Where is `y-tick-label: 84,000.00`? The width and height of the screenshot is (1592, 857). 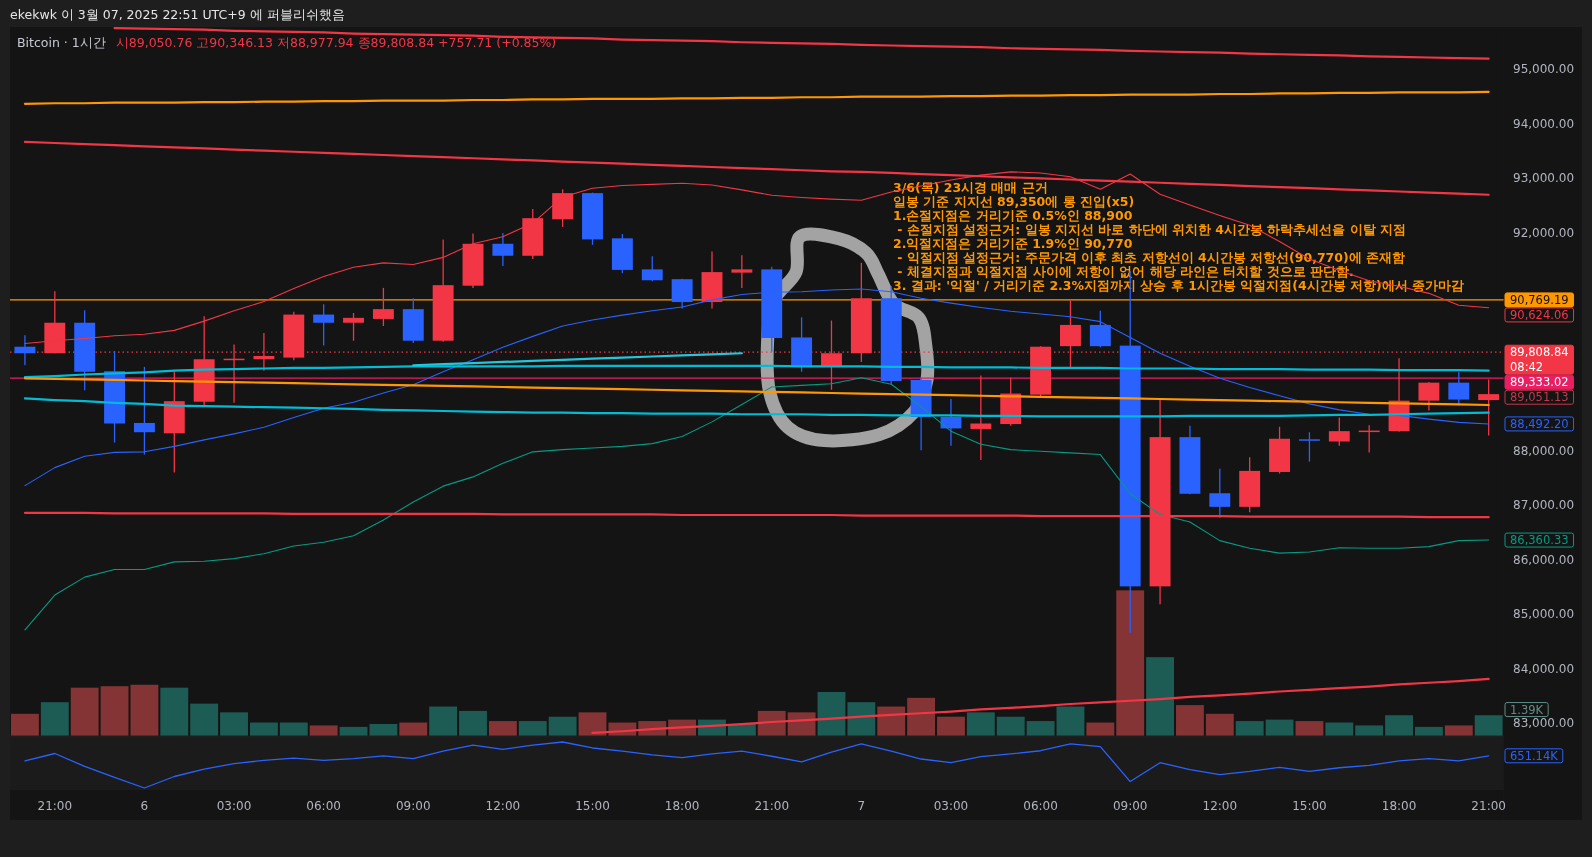
y-tick-label: 84,000.00 is located at coordinates (1544, 668).